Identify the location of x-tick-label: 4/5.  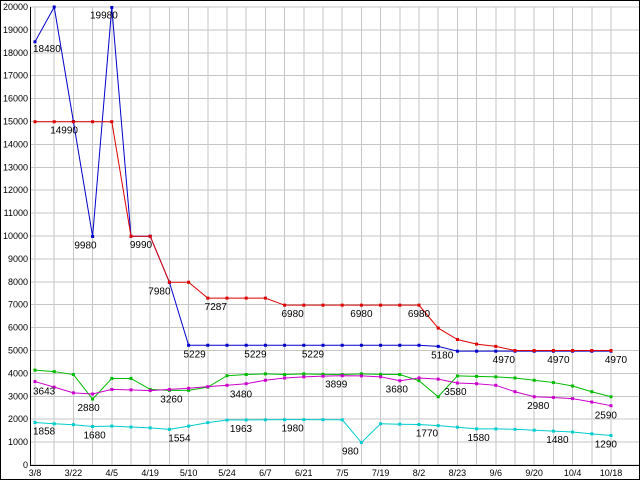
(112, 473).